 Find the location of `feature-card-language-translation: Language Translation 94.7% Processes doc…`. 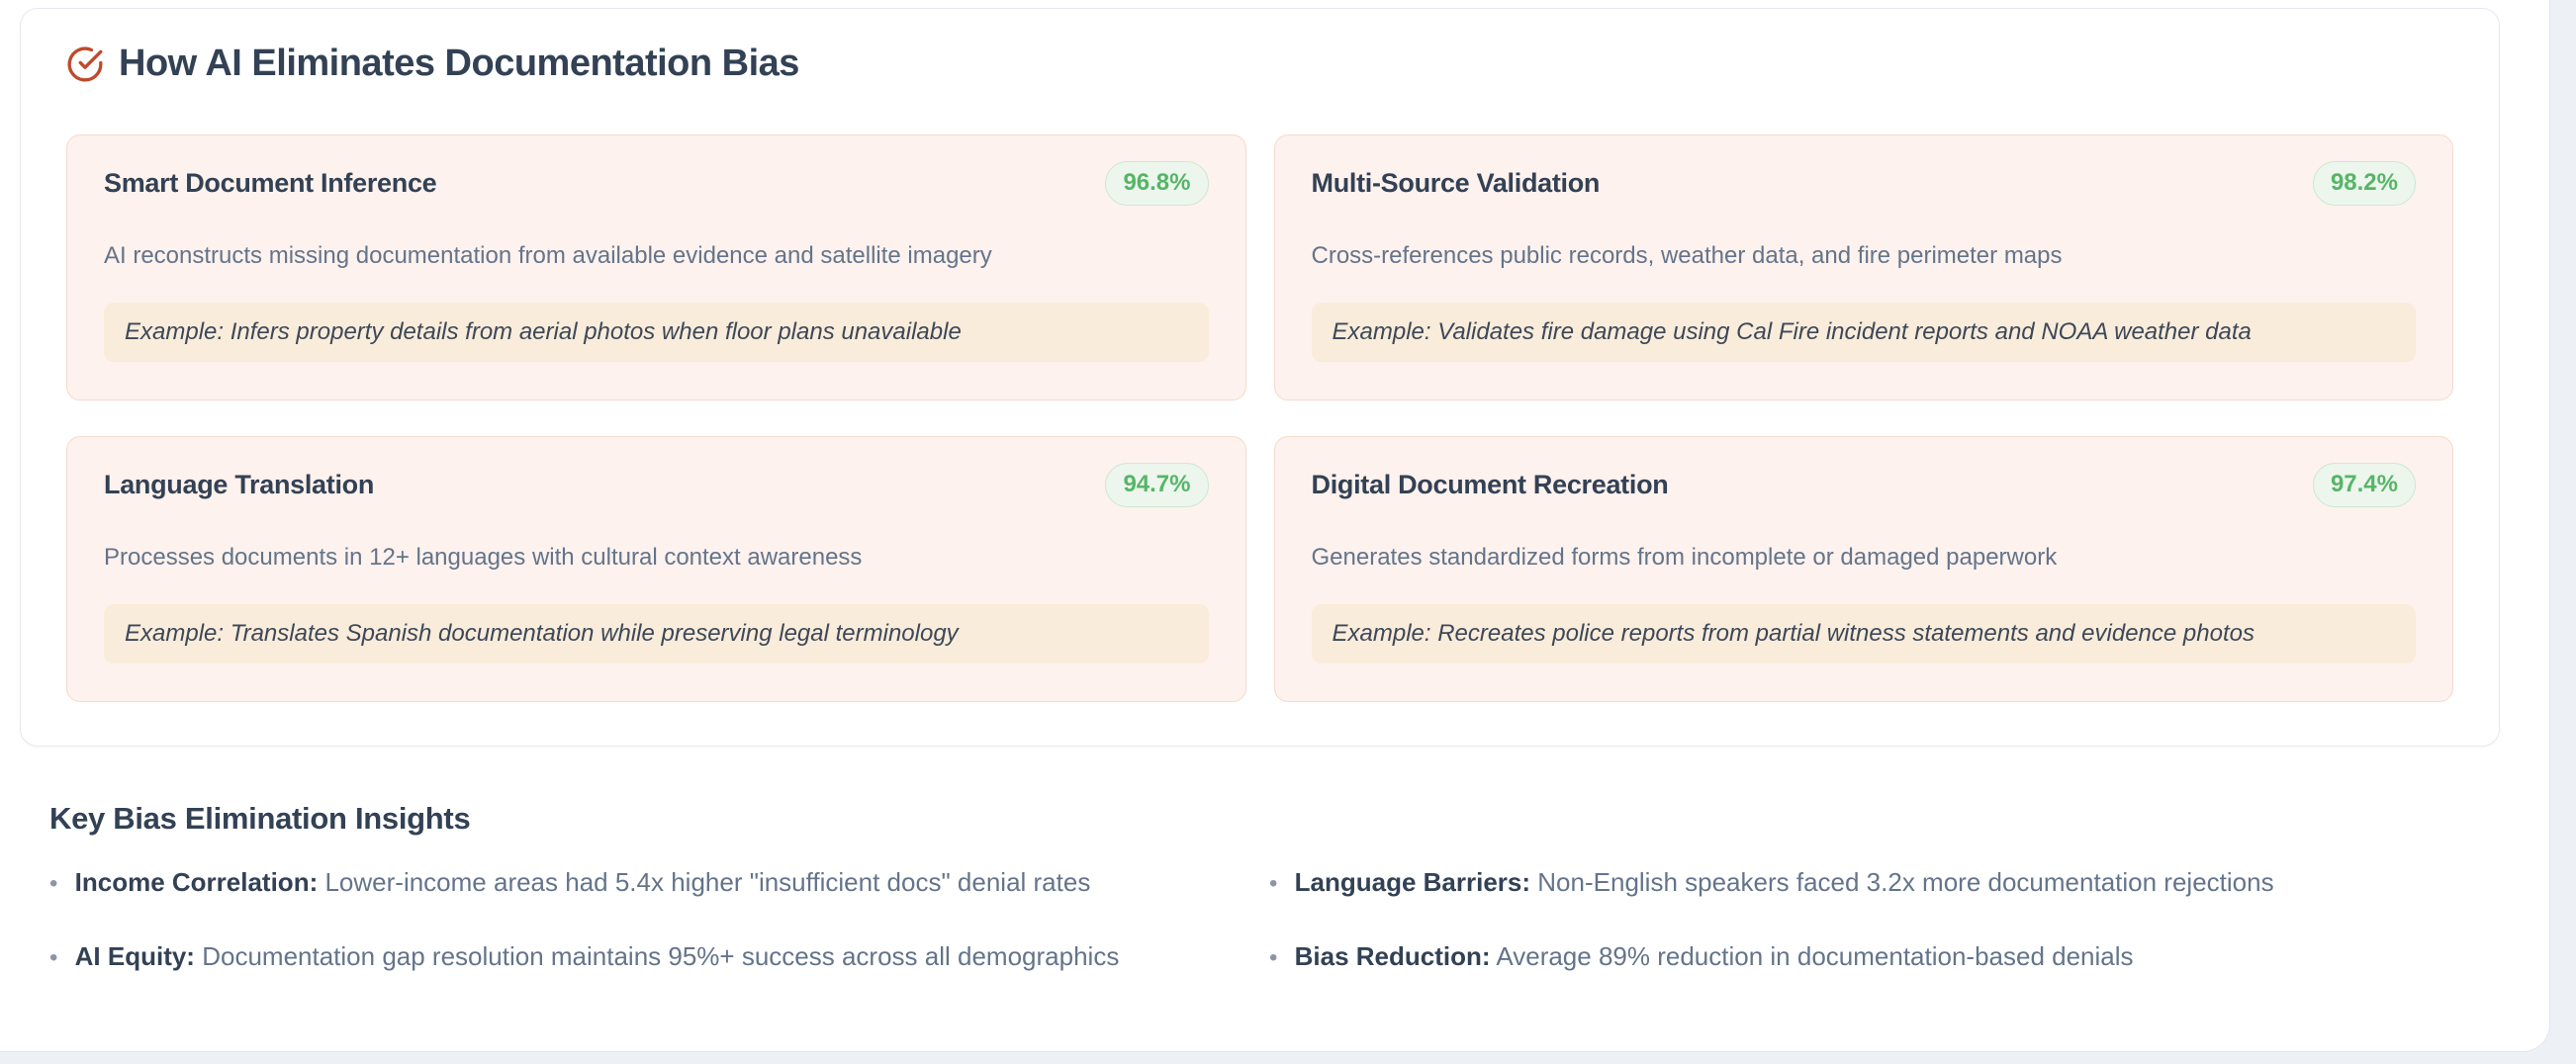

feature-card-language-translation: Language Translation 94.7% Processes doc… is located at coordinates (656, 568).